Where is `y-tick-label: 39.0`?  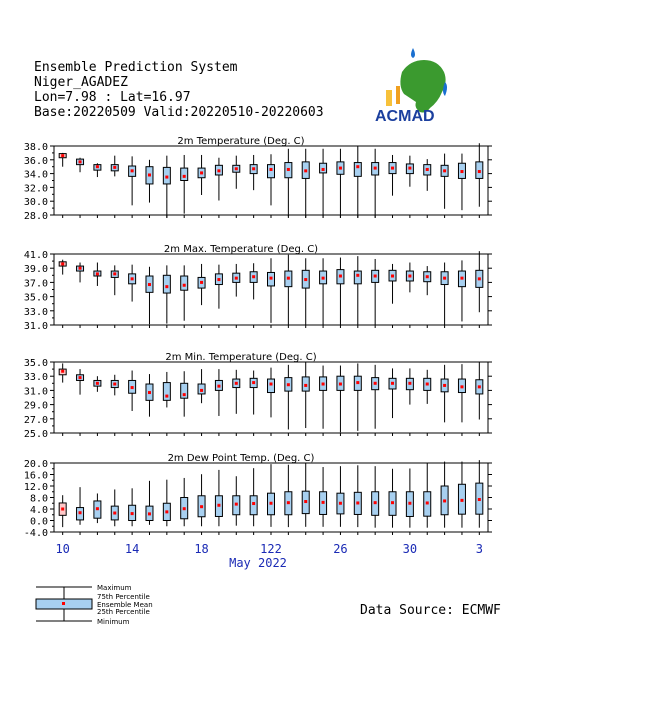 y-tick-label: 39.0 is located at coordinates (36, 269).